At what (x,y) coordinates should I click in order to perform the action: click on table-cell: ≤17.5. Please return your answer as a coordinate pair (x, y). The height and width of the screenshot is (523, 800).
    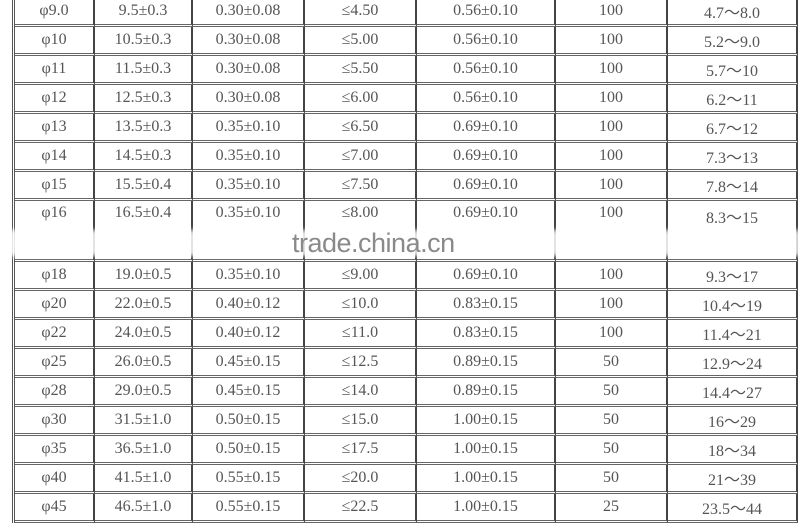
    Looking at the image, I should click on (361, 450).